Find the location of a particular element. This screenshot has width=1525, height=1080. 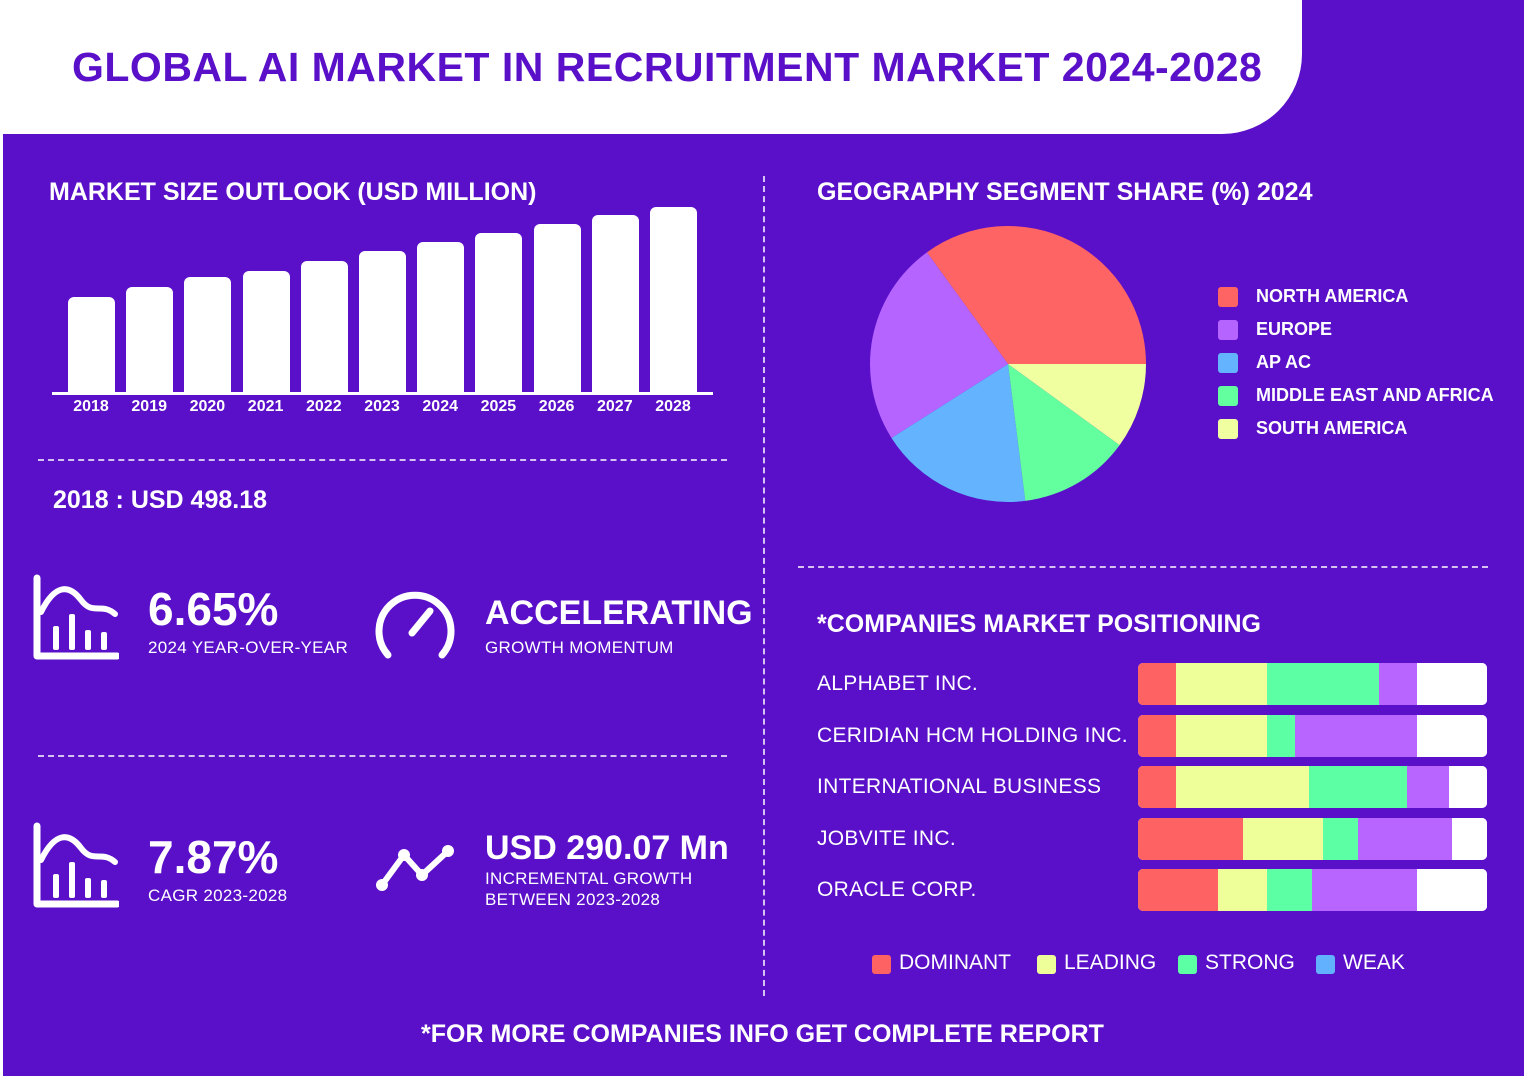

legend-label: SOUTH AMERICA is located at coordinates (1332, 428).